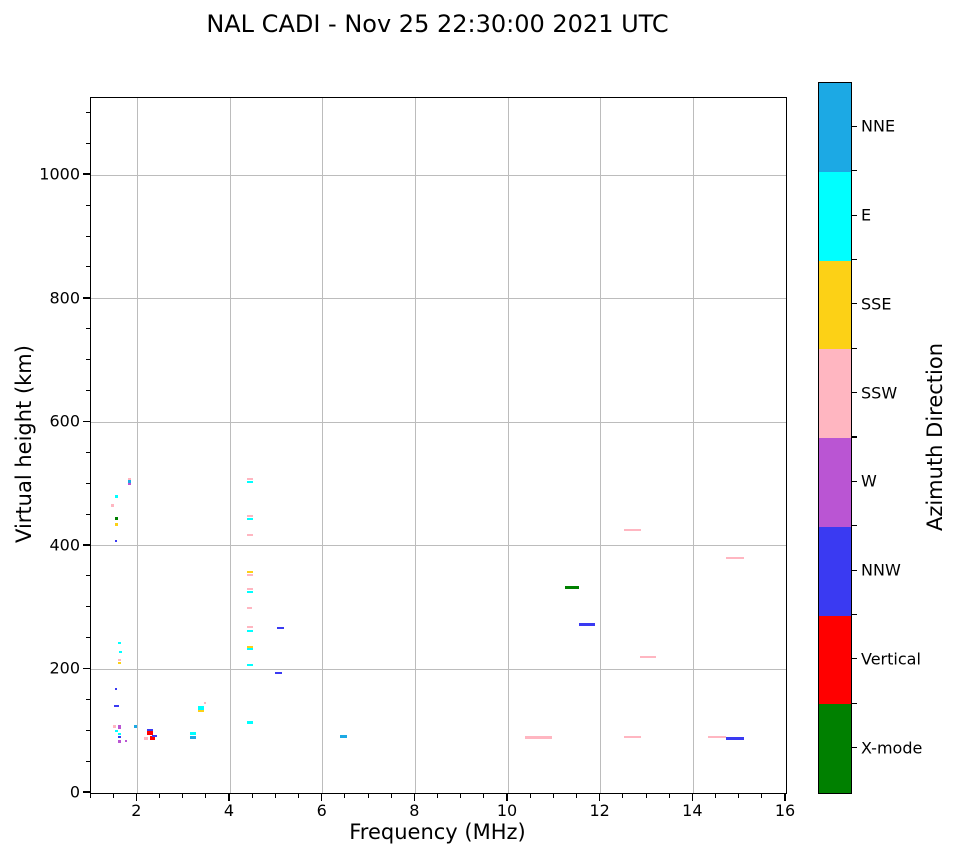 This screenshot has width=958, height=857. I want to click on colorbar-tick-xmode, so click(854, 748).